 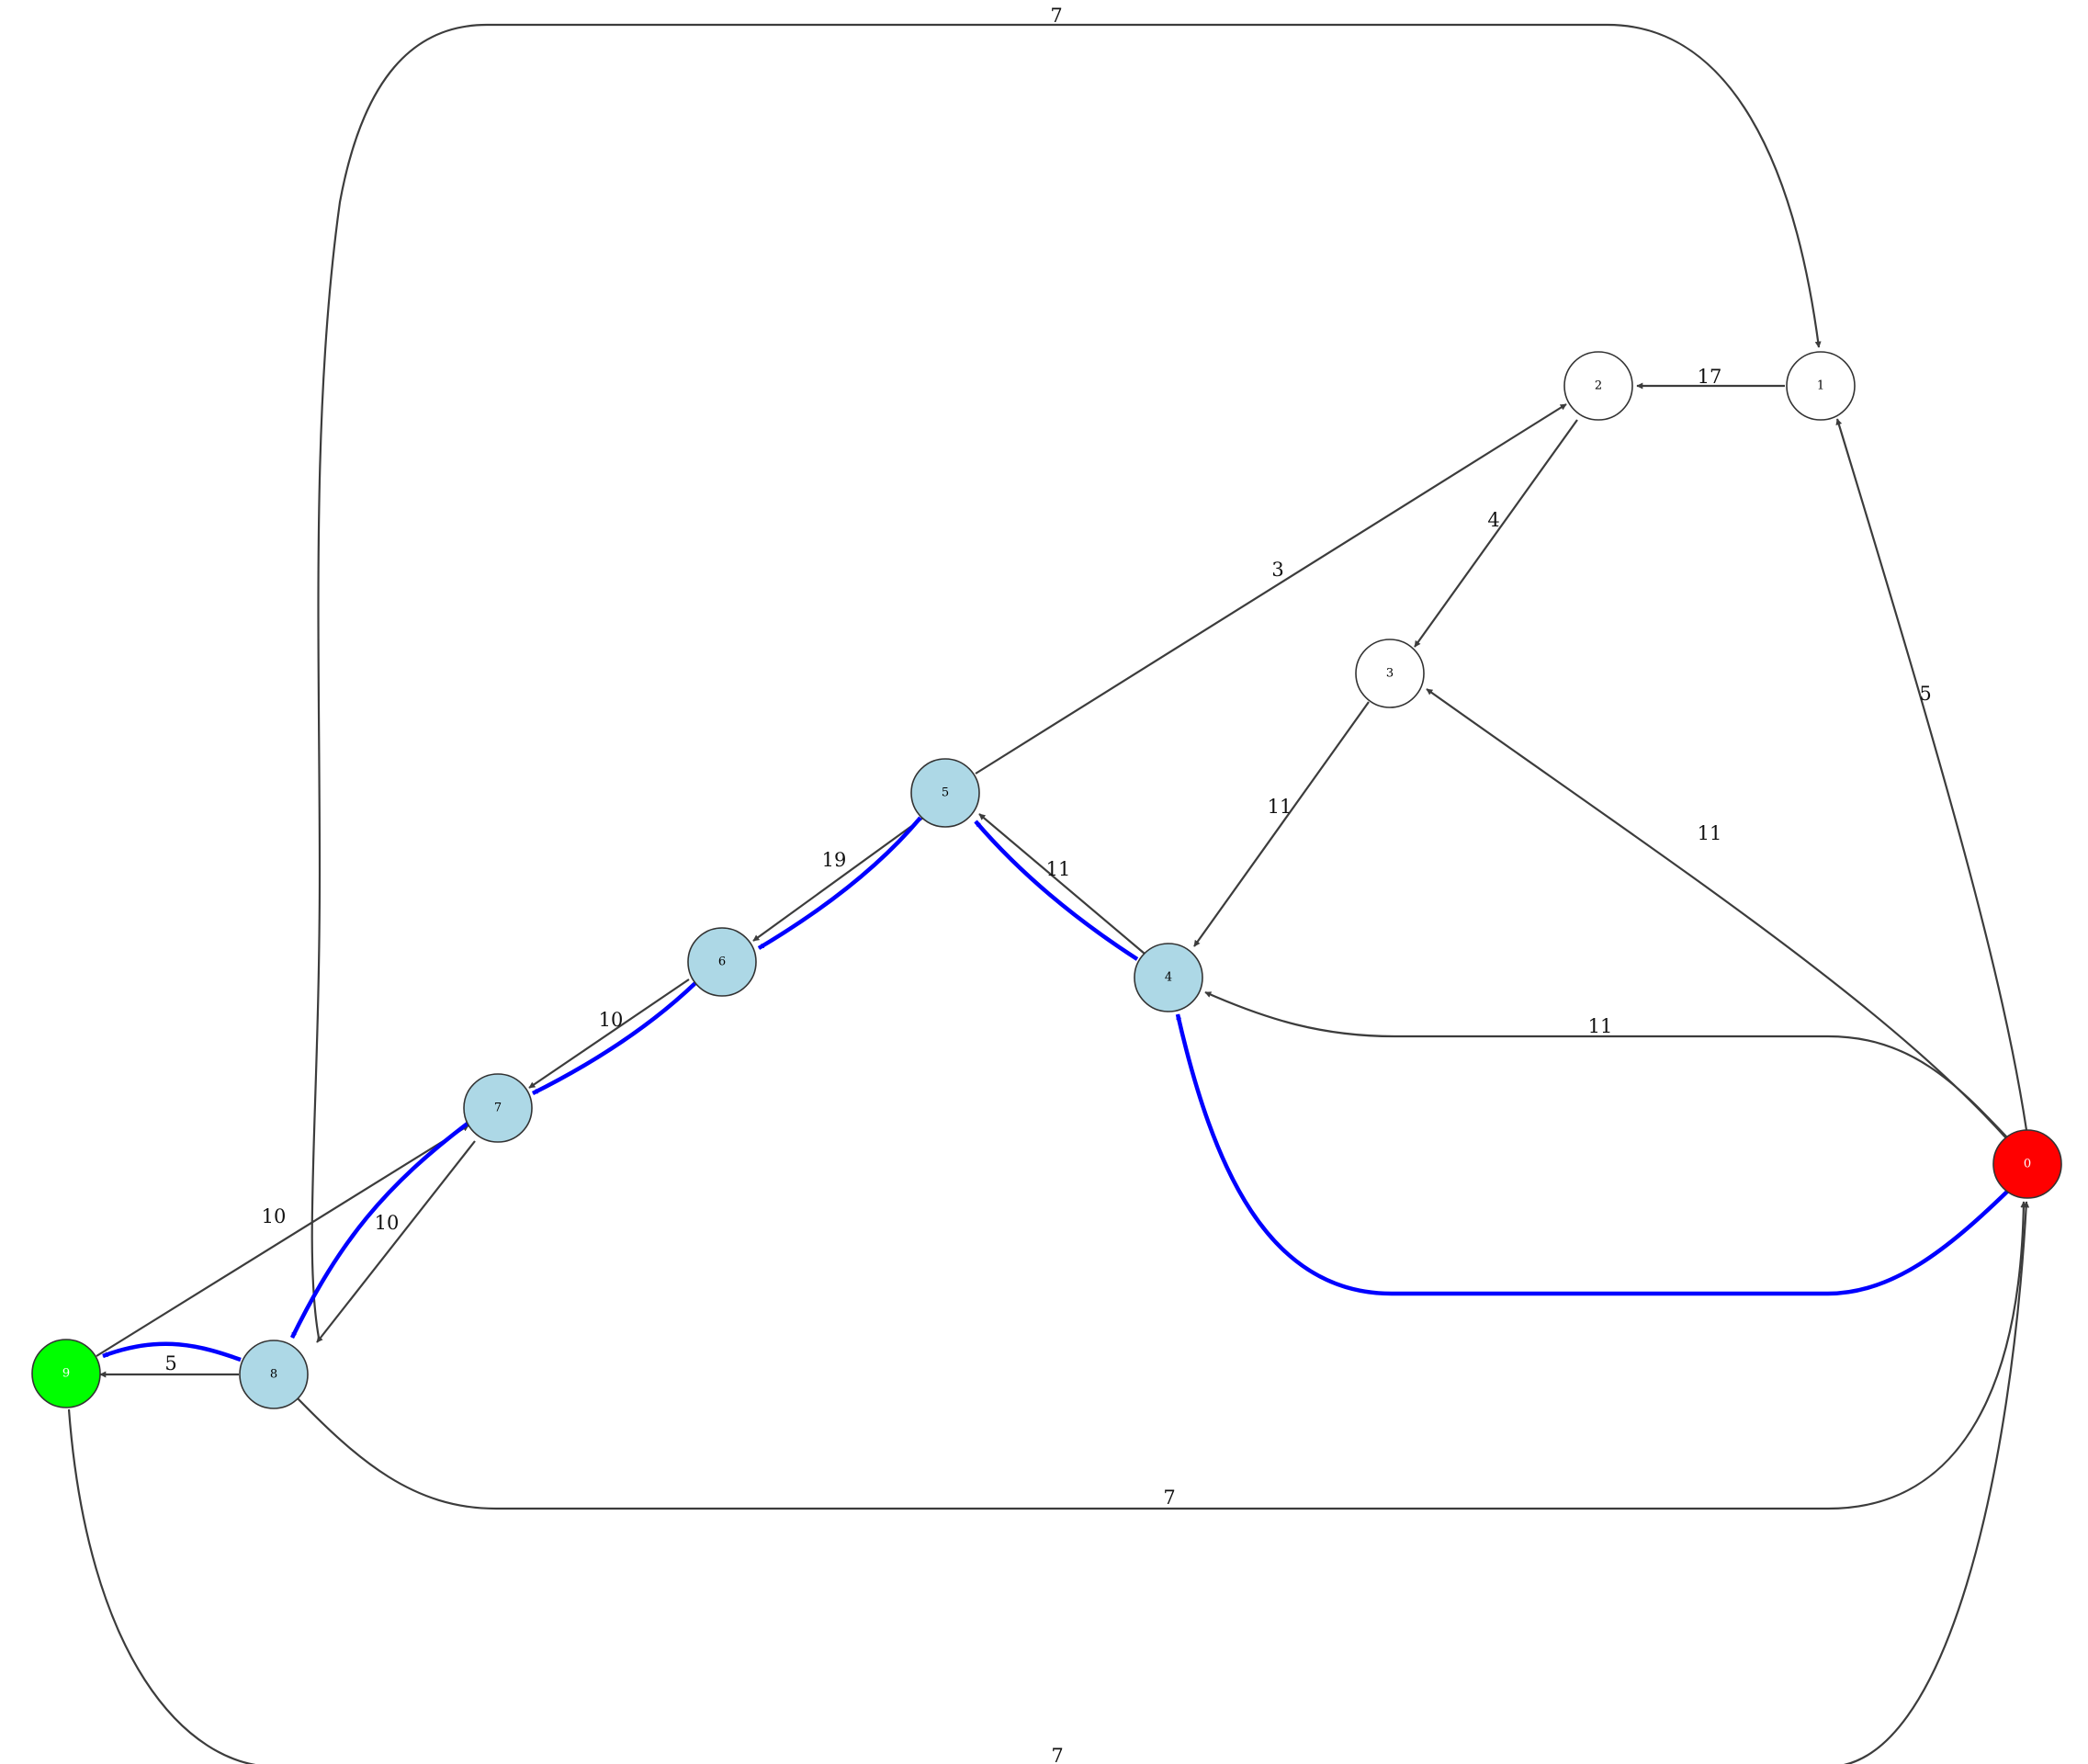 What do you see at coordinates (1280, 807) in the screenshot?
I see `edge-label-3-4: 11` at bounding box center [1280, 807].